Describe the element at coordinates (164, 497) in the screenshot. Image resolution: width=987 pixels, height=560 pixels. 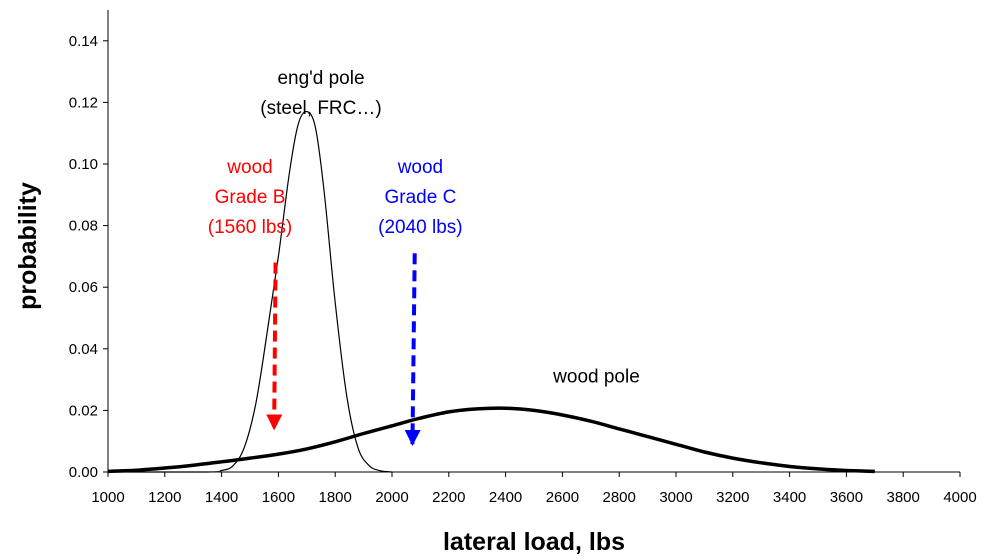
I see `x-tick-label: 1200` at that location.